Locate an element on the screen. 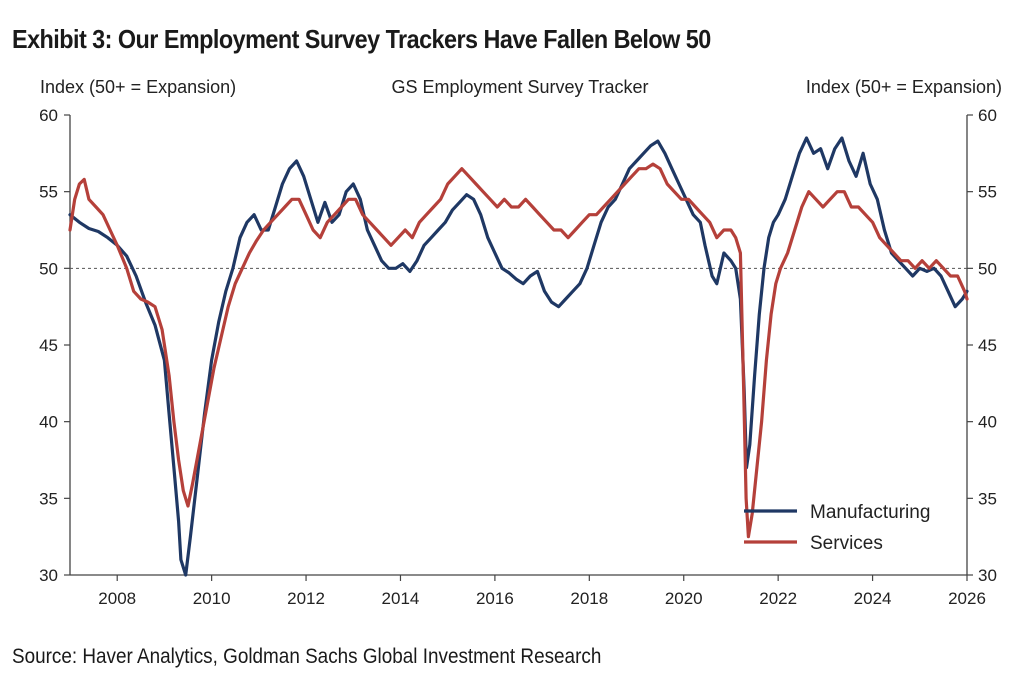 This screenshot has height=686, width=1024. right-y-tick-label: 45 is located at coordinates (987, 345).